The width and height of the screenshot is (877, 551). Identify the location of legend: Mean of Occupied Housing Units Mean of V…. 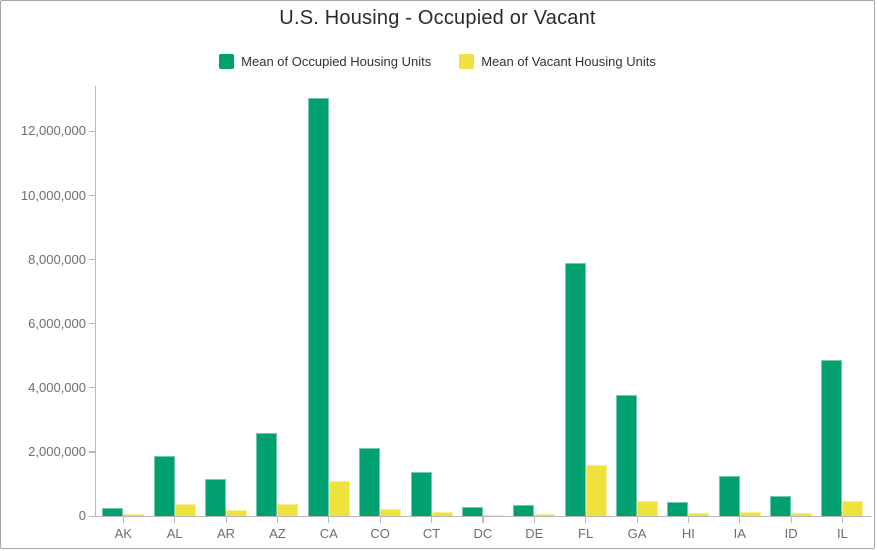
(437, 61).